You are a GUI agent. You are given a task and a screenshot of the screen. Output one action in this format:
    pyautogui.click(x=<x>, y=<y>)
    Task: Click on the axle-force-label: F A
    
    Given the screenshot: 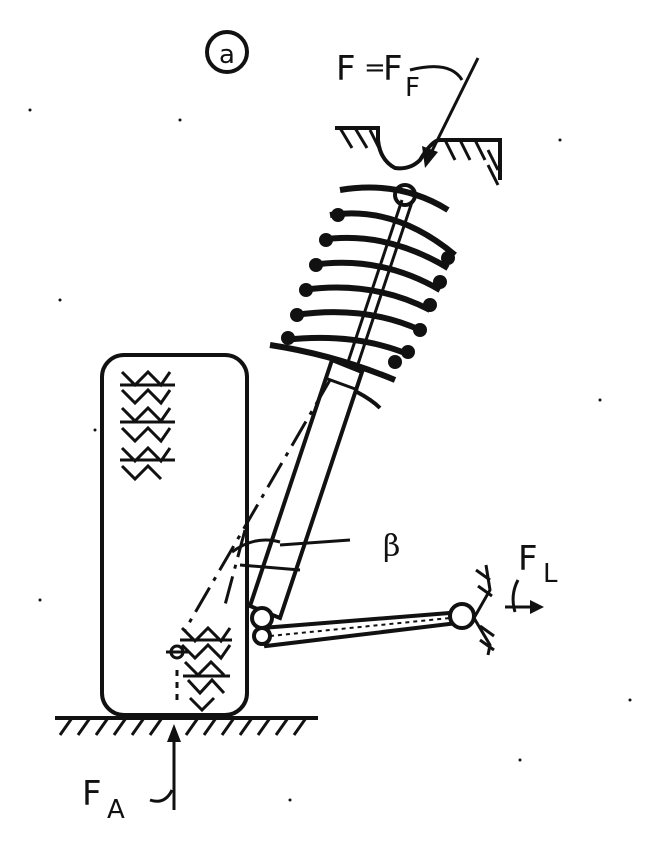 What is the action you would take?
    pyautogui.click(x=103, y=799)
    